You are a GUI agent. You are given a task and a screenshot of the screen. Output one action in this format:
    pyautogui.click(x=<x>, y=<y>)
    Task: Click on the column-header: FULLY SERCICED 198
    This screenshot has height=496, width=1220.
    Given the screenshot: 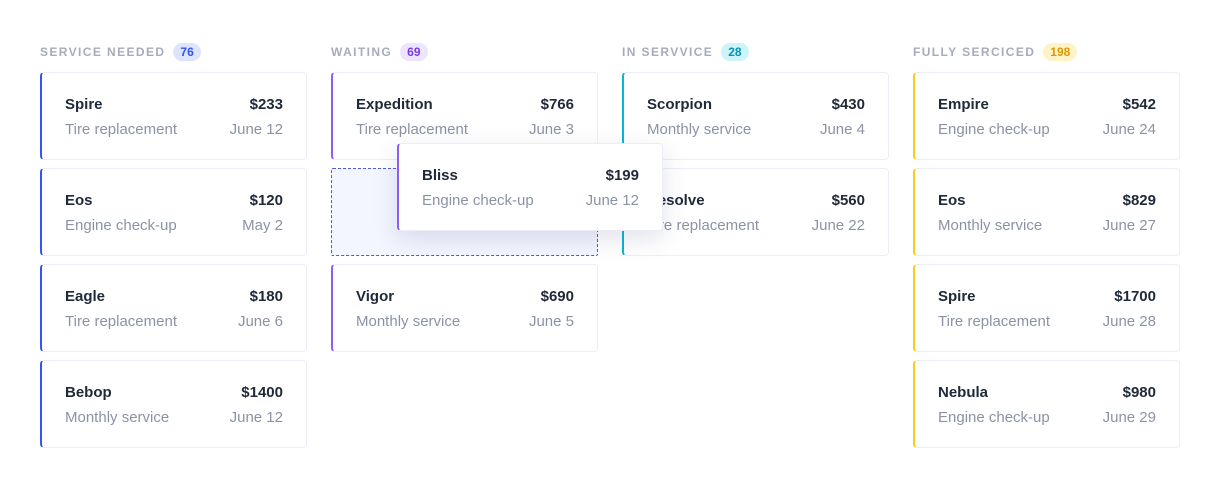 What is the action you would take?
    pyautogui.click(x=995, y=52)
    